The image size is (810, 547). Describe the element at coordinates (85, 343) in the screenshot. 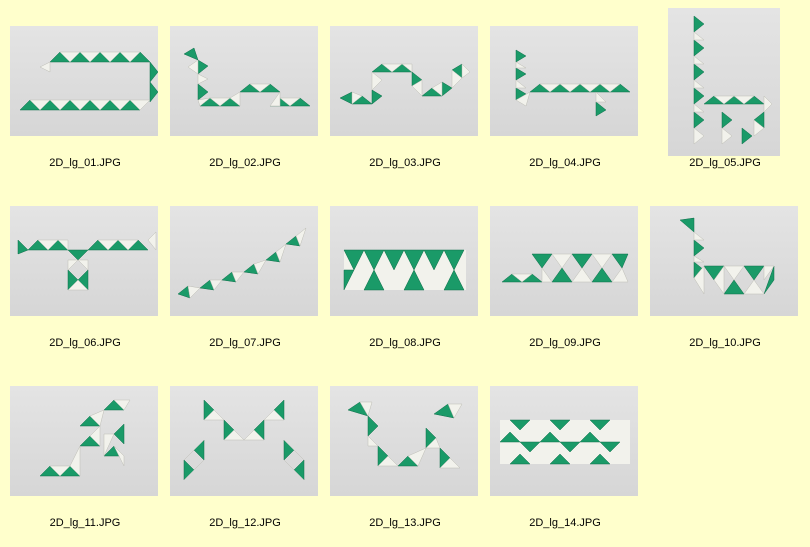

I see `thumbnail-caption: 2D_lg_06.JPG` at that location.